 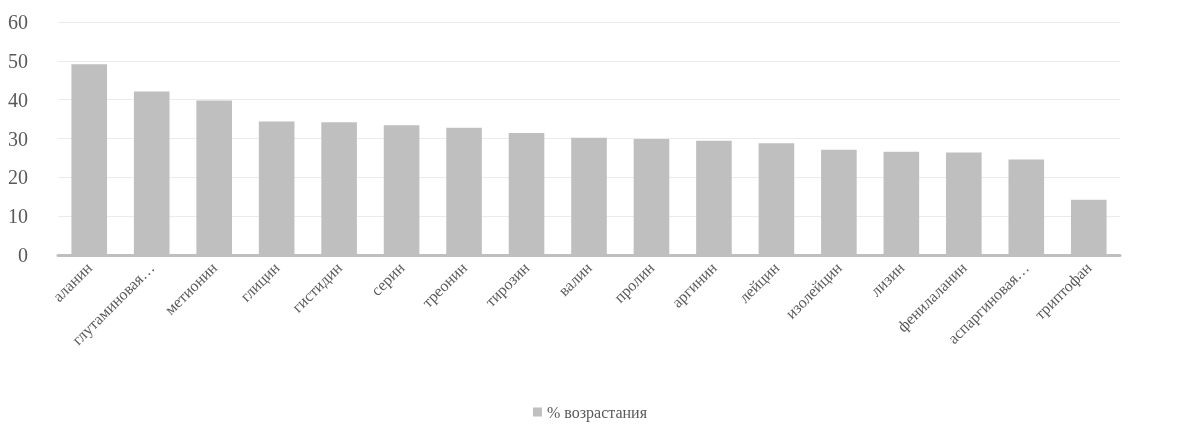 What do you see at coordinates (23, 255) in the screenshot?
I see `y-tick-label: 0` at bounding box center [23, 255].